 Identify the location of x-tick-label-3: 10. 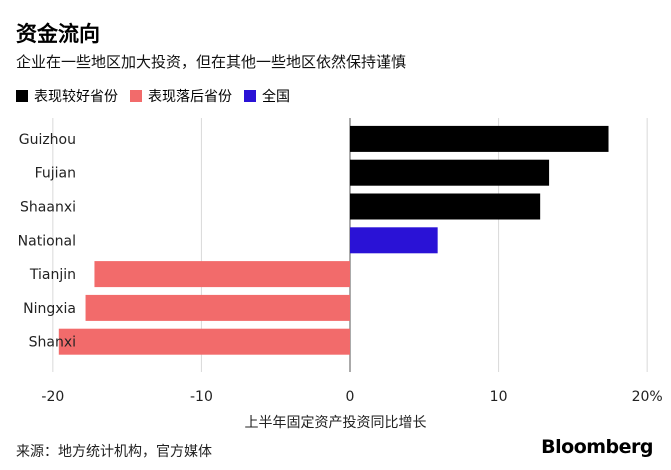
(499, 397).